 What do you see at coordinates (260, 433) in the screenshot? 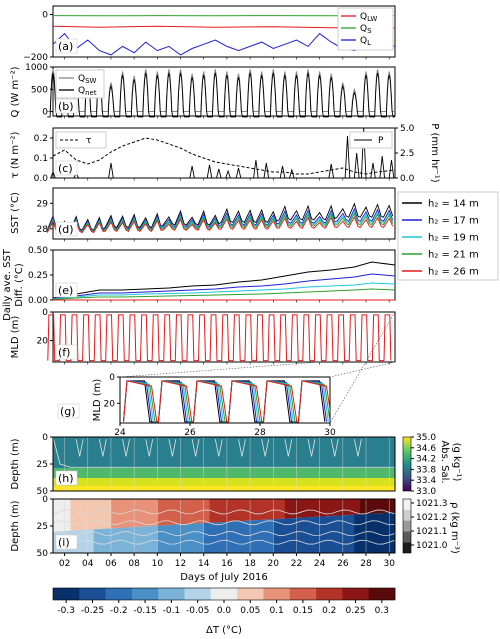
I see `xtick-g-2: 28` at bounding box center [260, 433].